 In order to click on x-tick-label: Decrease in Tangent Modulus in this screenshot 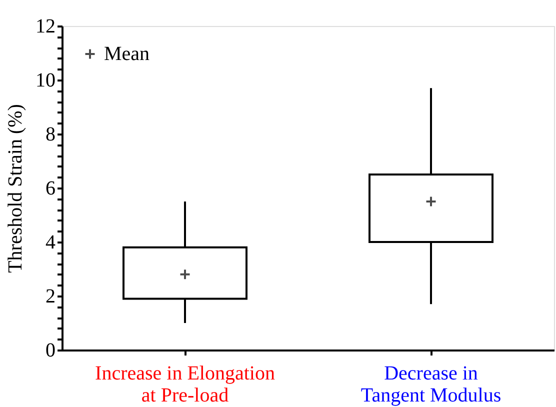, I will do `click(431, 384)`.